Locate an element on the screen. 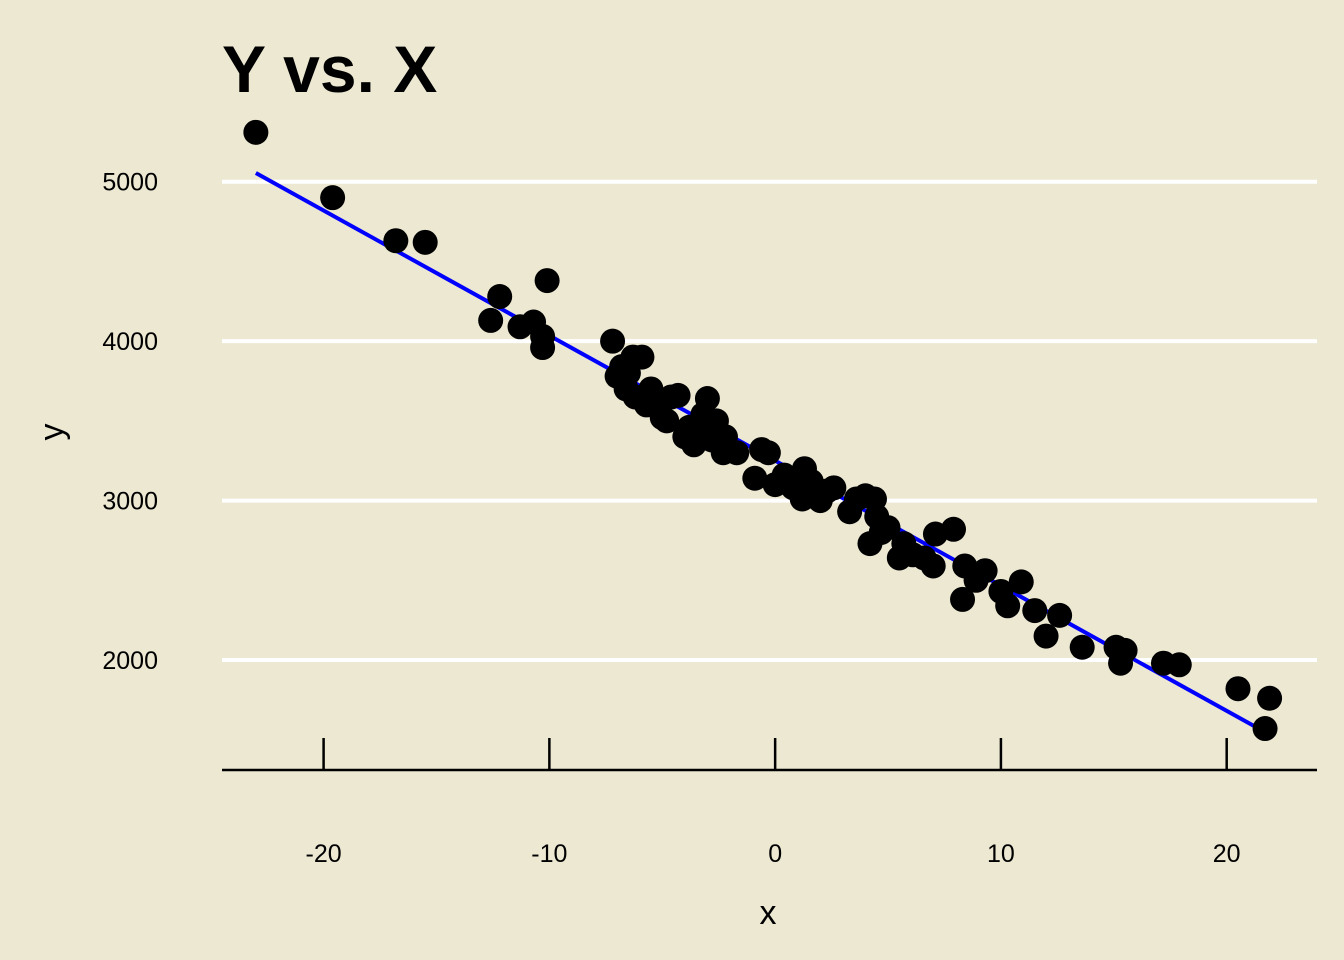 The image size is (1344, 960). x-tick-label: 0 is located at coordinates (775, 854).